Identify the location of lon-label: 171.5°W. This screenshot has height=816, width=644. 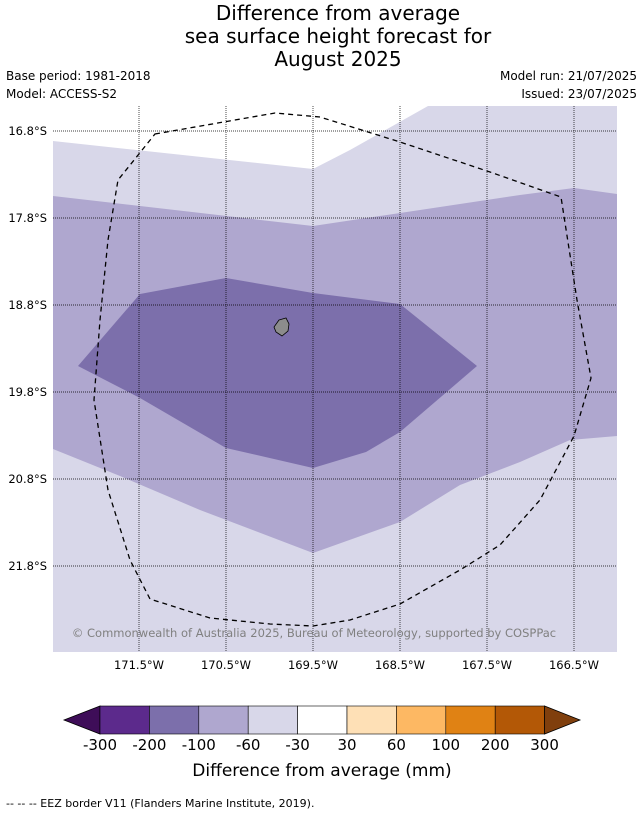
(139, 665).